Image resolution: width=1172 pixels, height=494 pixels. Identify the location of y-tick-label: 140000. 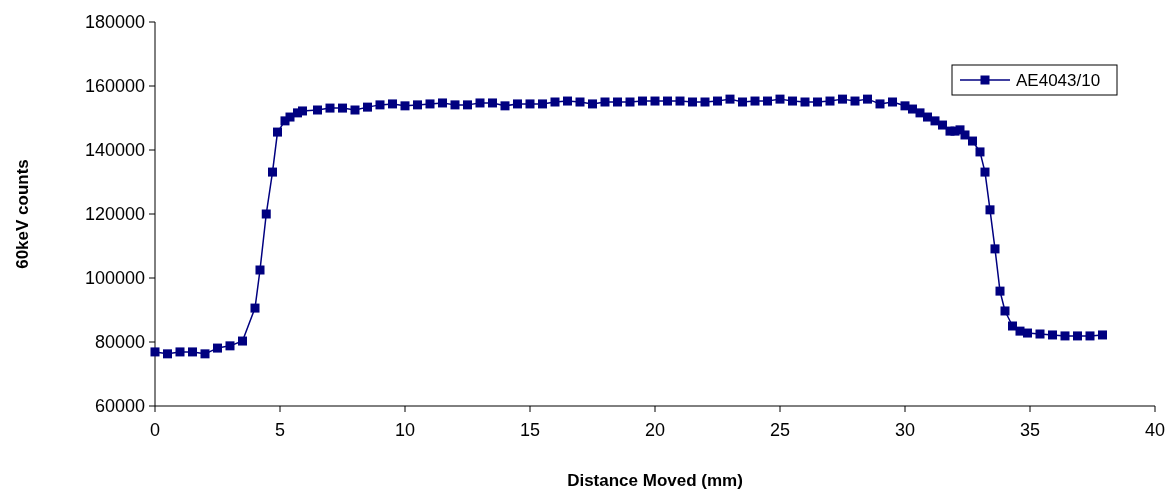
(114, 150).